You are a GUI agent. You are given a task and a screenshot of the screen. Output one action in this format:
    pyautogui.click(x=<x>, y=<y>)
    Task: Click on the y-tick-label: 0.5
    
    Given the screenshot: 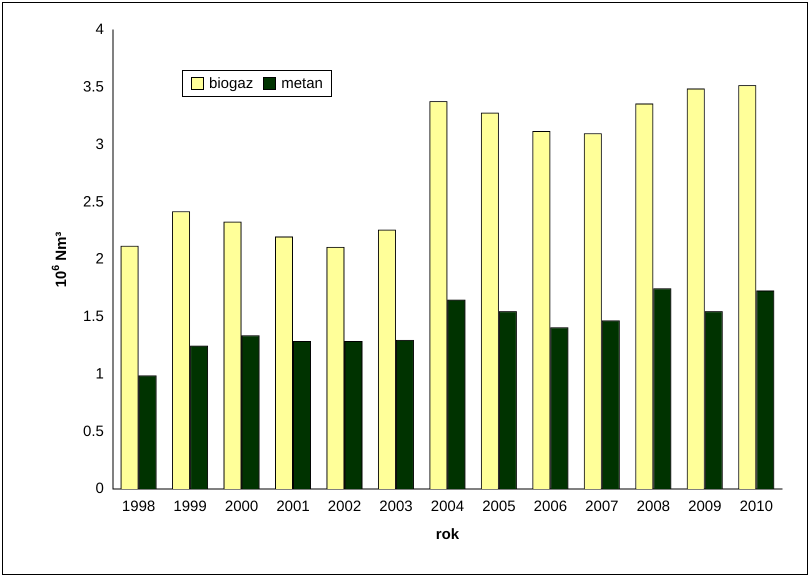 What is the action you would take?
    pyautogui.click(x=93, y=431)
    